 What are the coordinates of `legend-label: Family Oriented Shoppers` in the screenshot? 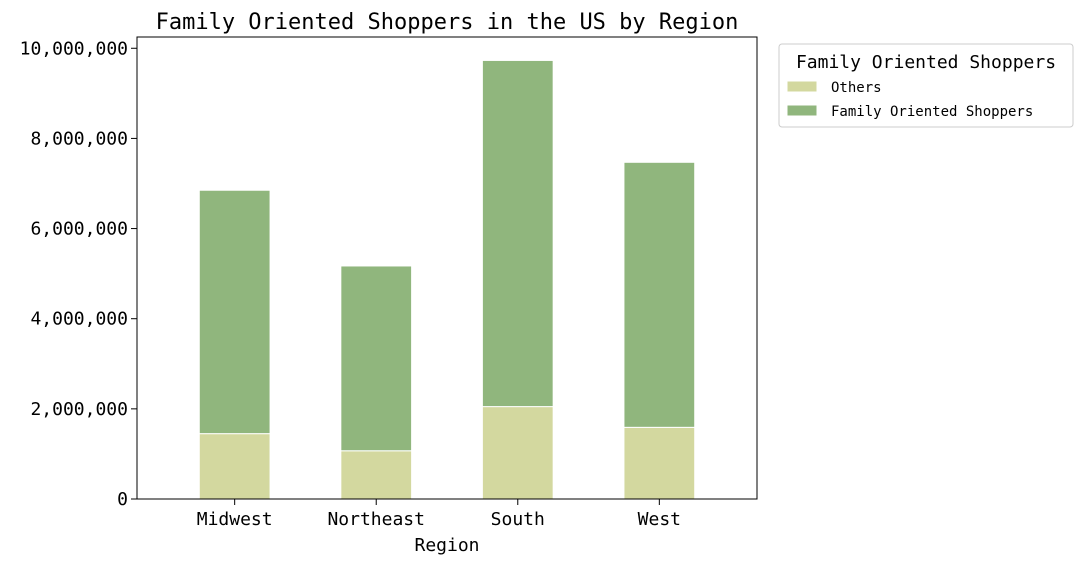 It's located at (932, 112).